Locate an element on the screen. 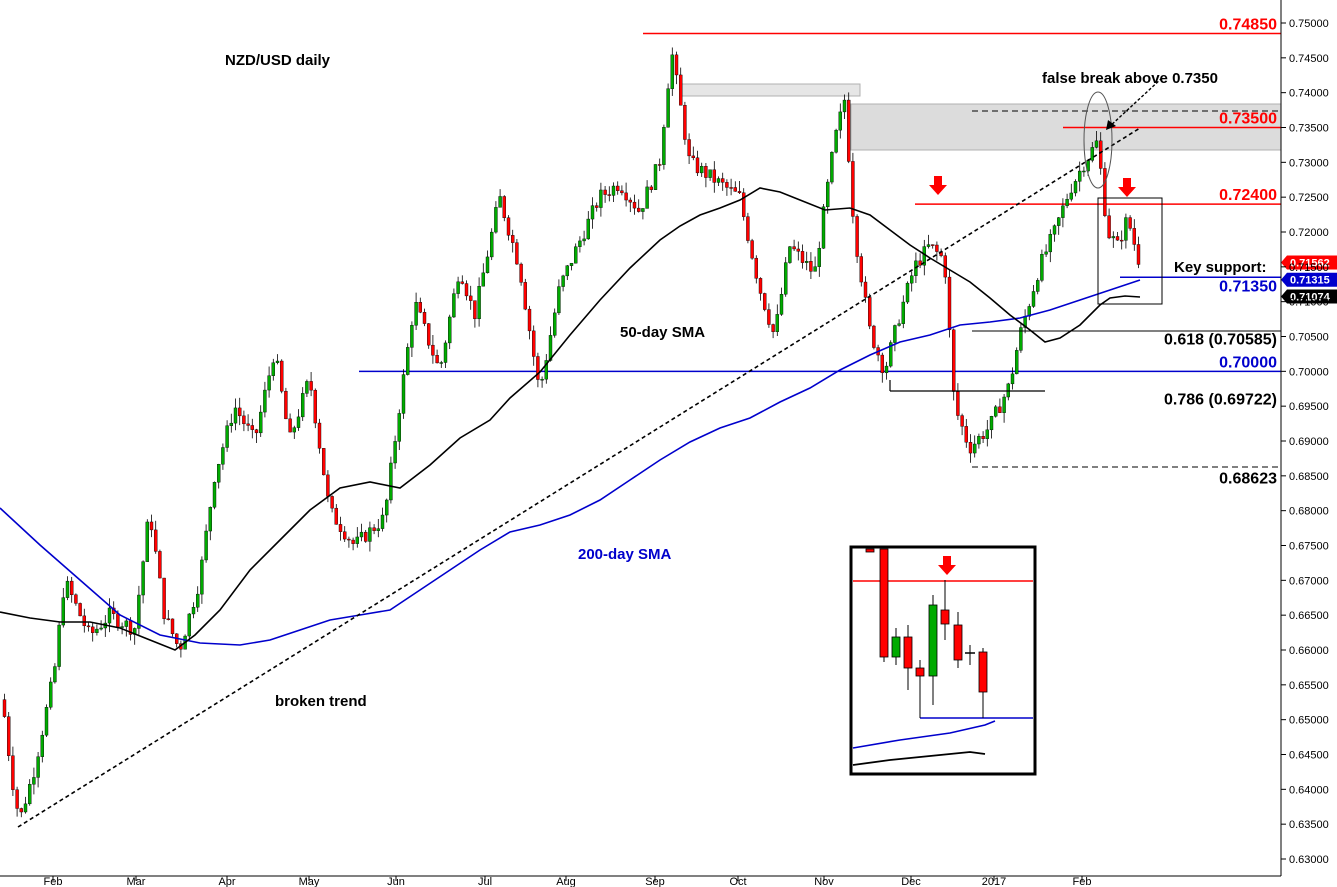 The width and height of the screenshot is (1337, 887). x-tick-label: Feb is located at coordinates (53, 881).